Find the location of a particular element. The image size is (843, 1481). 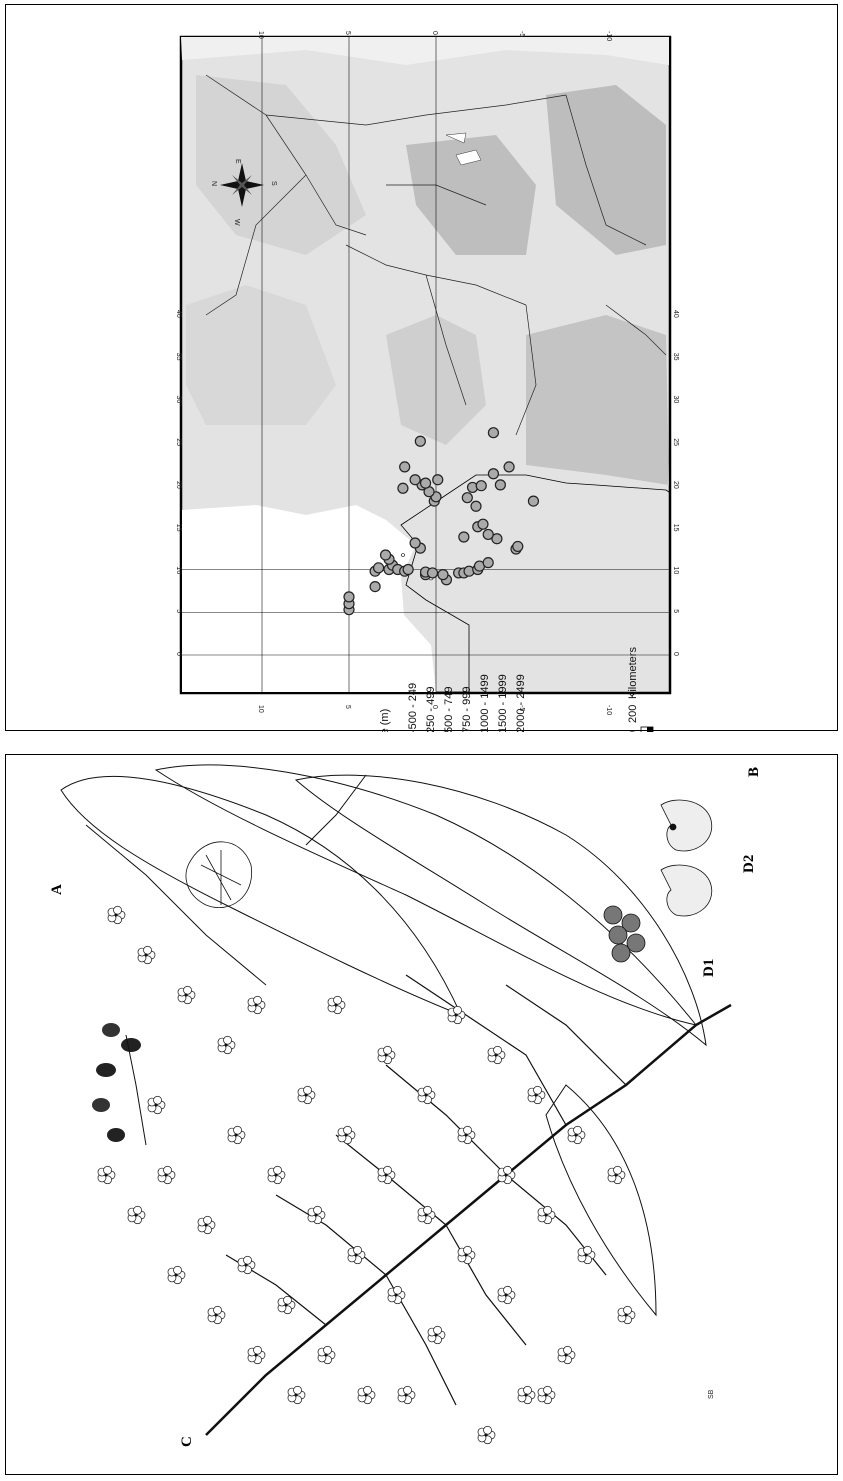

leaf-upper is located at coordinates (261, 895).